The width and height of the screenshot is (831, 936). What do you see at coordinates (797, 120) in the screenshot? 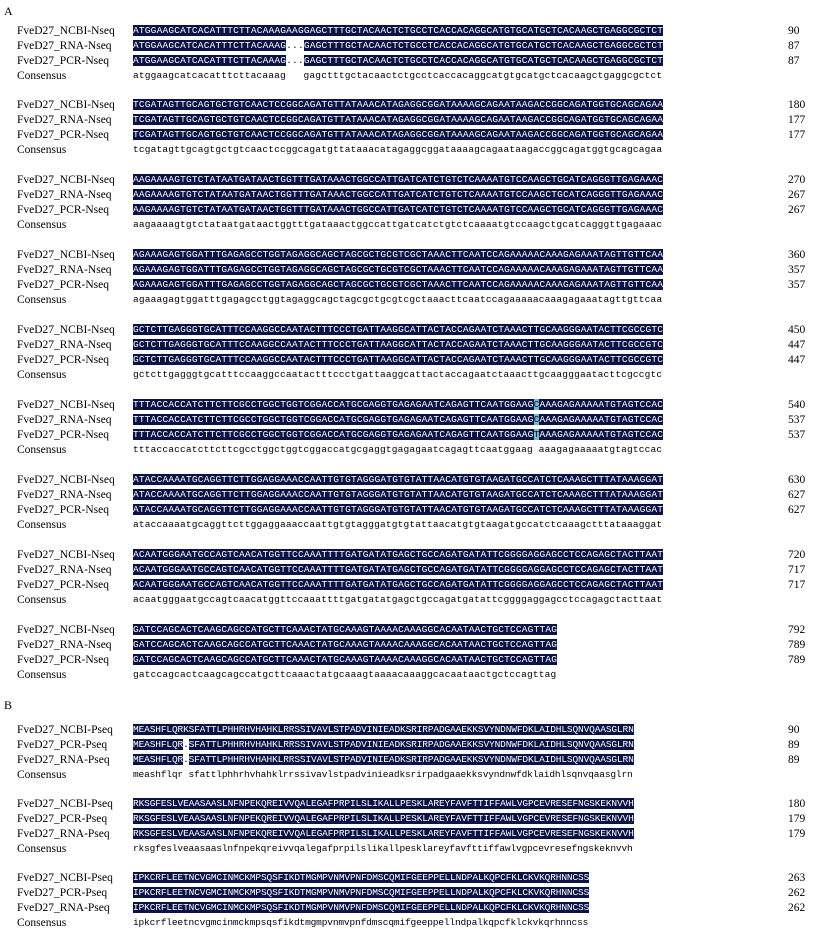
I see `residue-count: 177` at bounding box center [797, 120].